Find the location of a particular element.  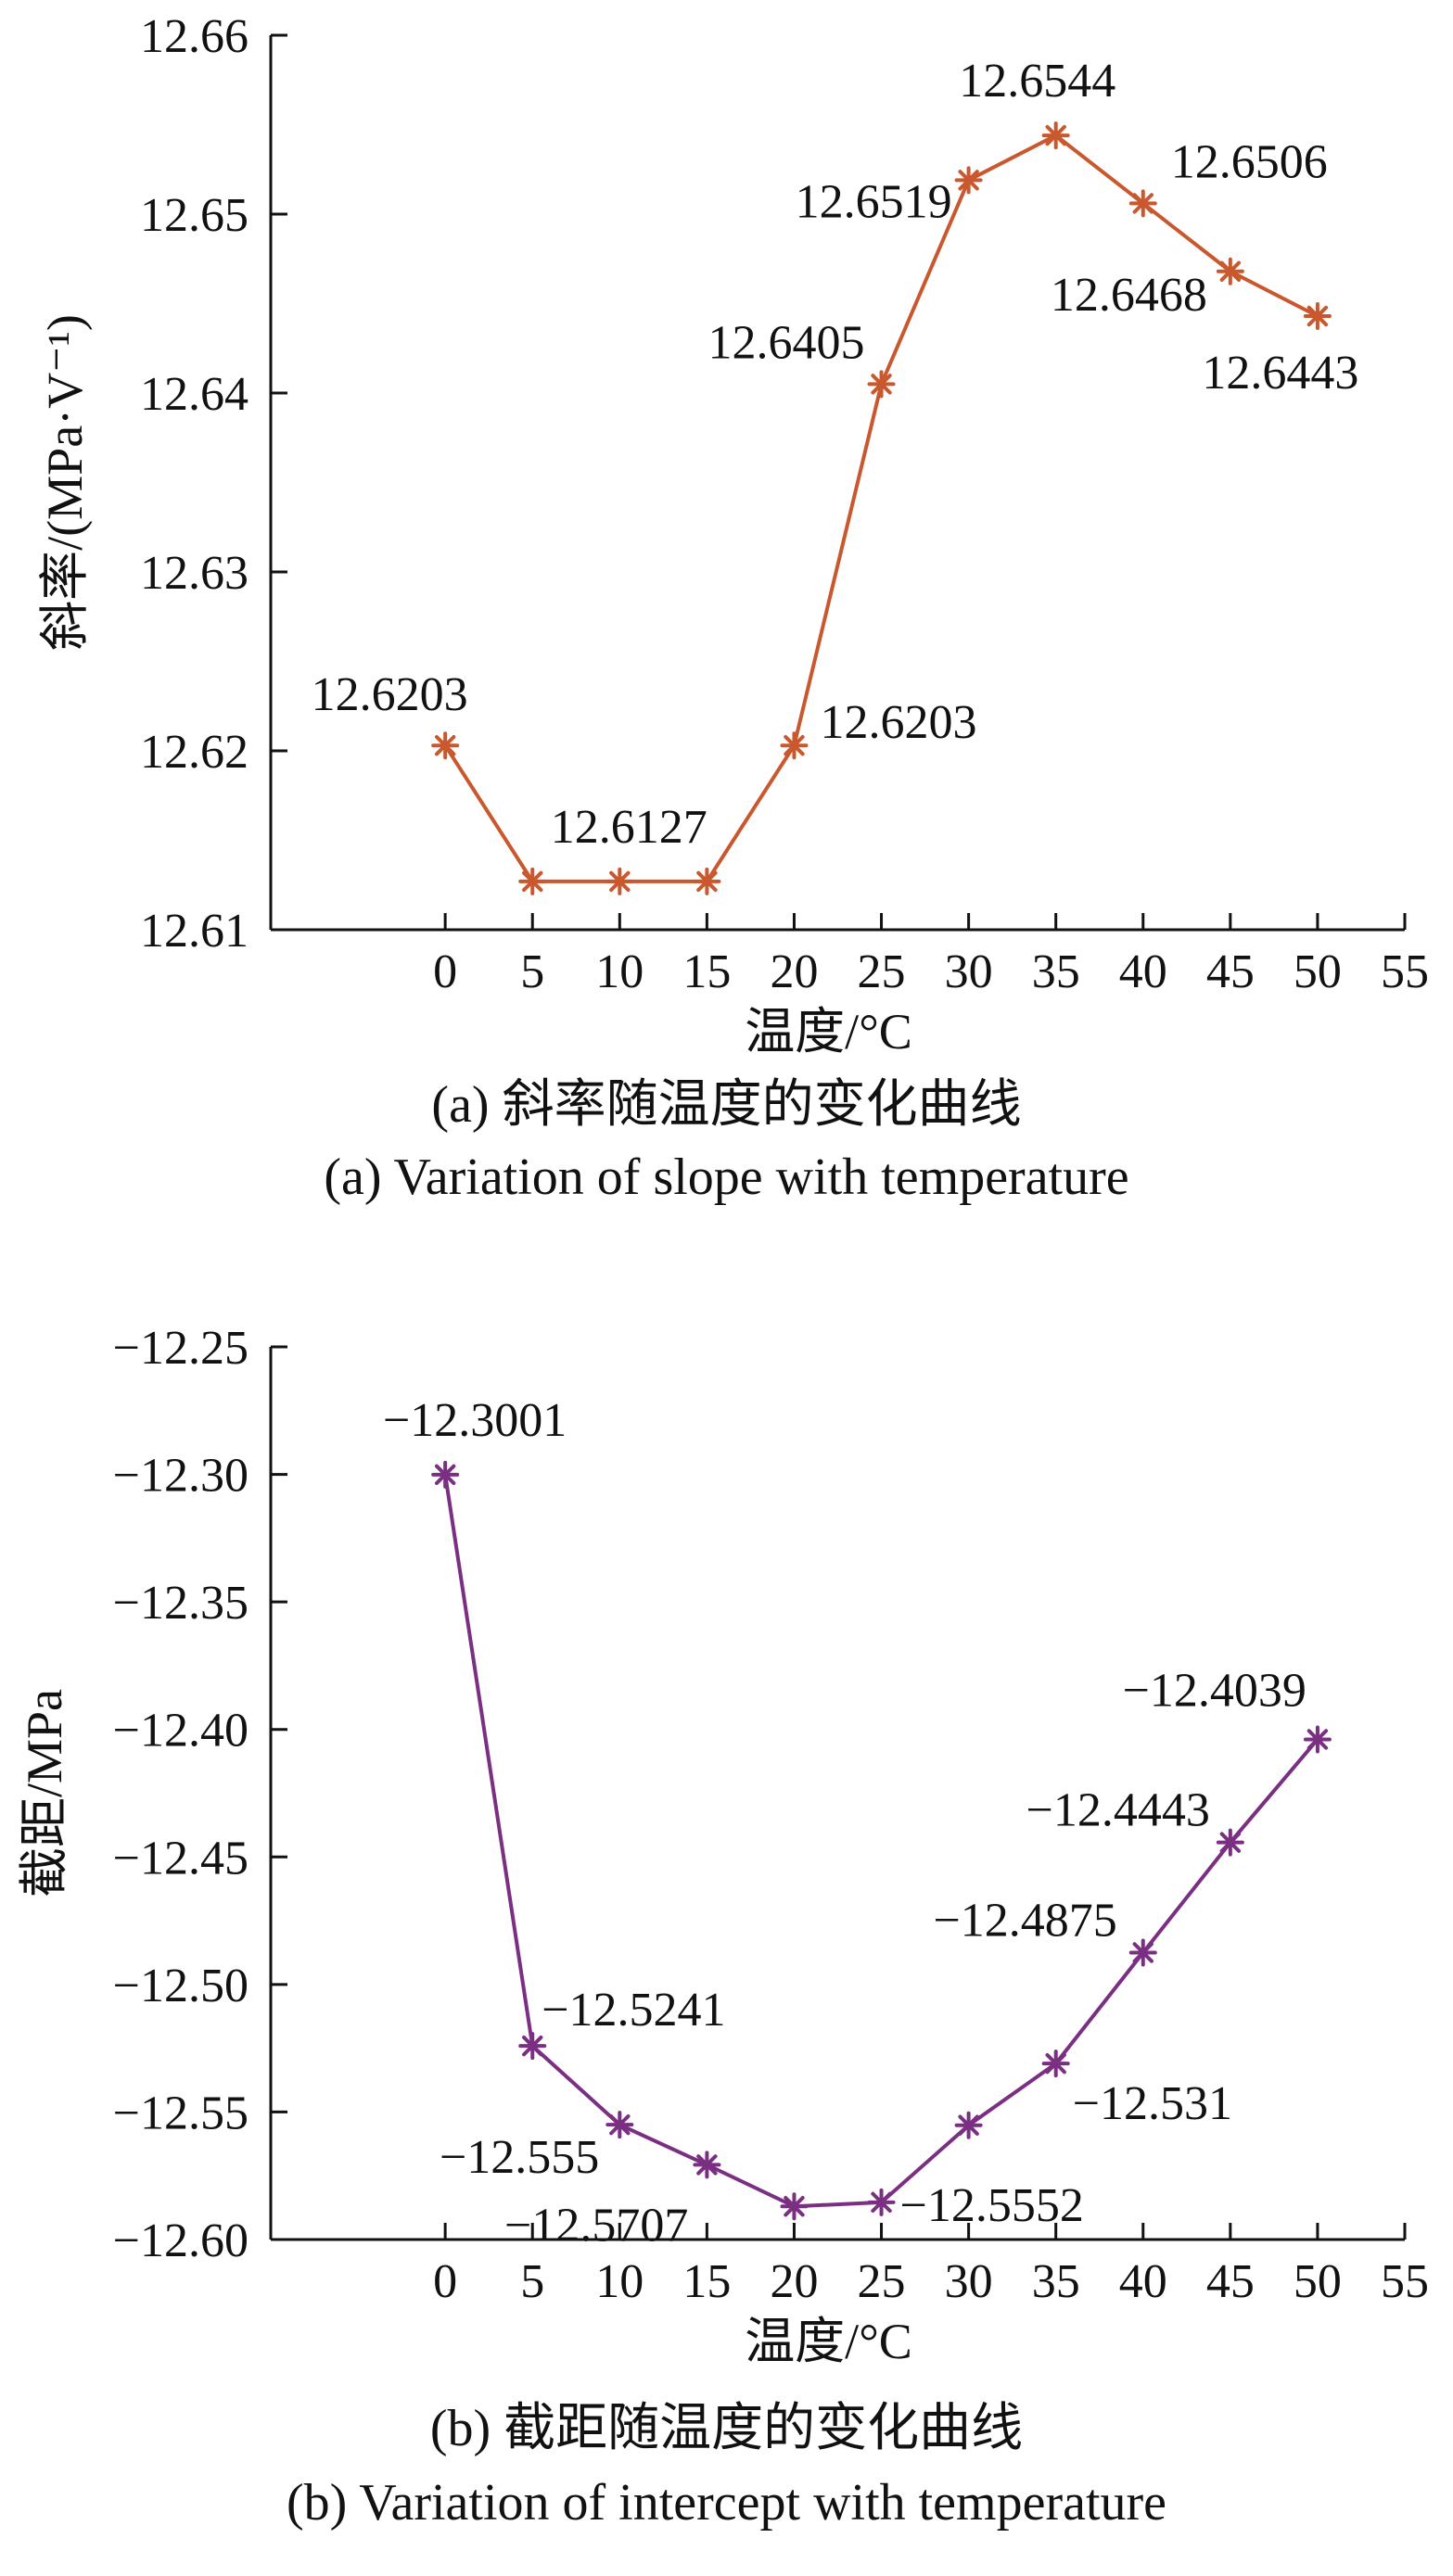

y-tick-label: −12.25 is located at coordinates (181, 1348).